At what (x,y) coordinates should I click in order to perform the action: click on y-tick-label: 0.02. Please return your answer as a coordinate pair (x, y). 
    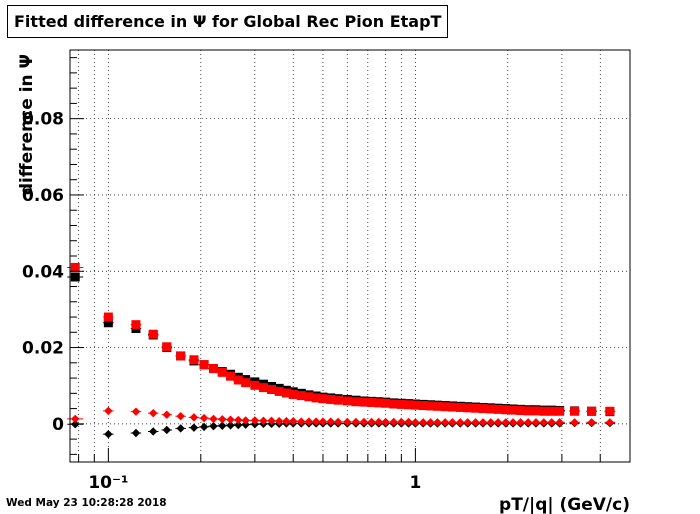
    Looking at the image, I should click on (43, 349).